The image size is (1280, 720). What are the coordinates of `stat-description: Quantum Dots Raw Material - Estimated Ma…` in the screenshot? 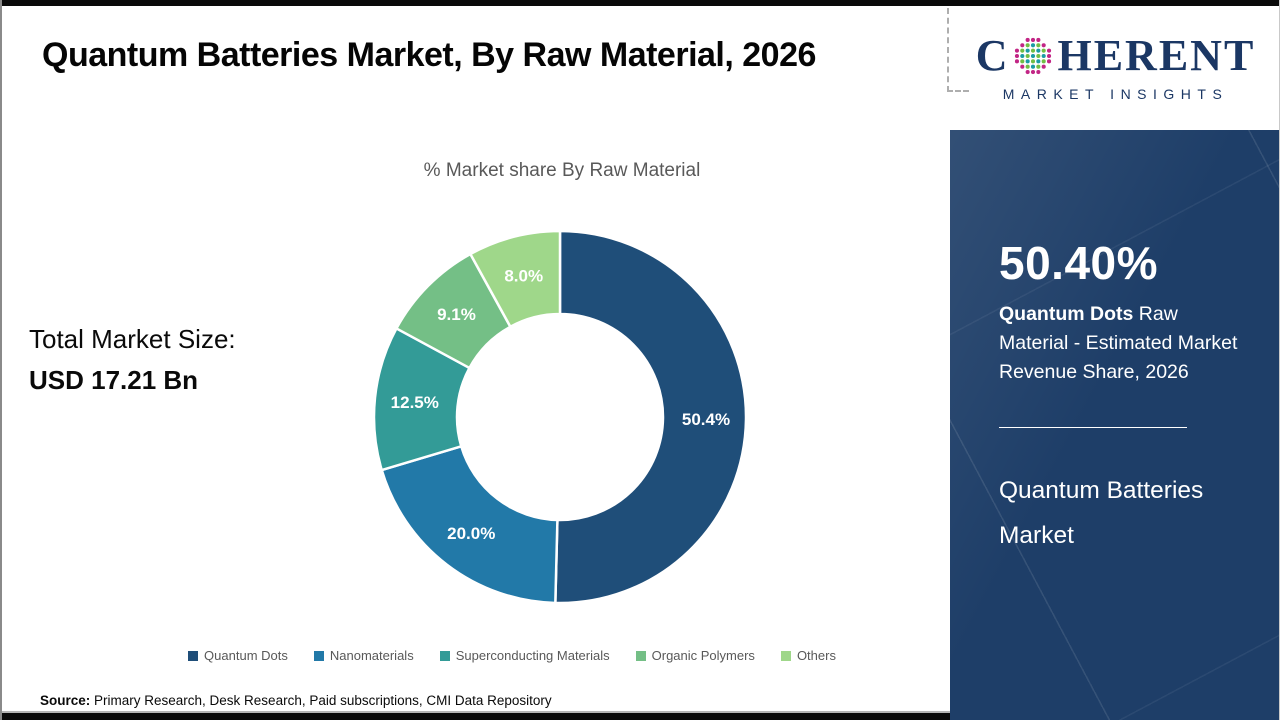 It's located at (1119, 343).